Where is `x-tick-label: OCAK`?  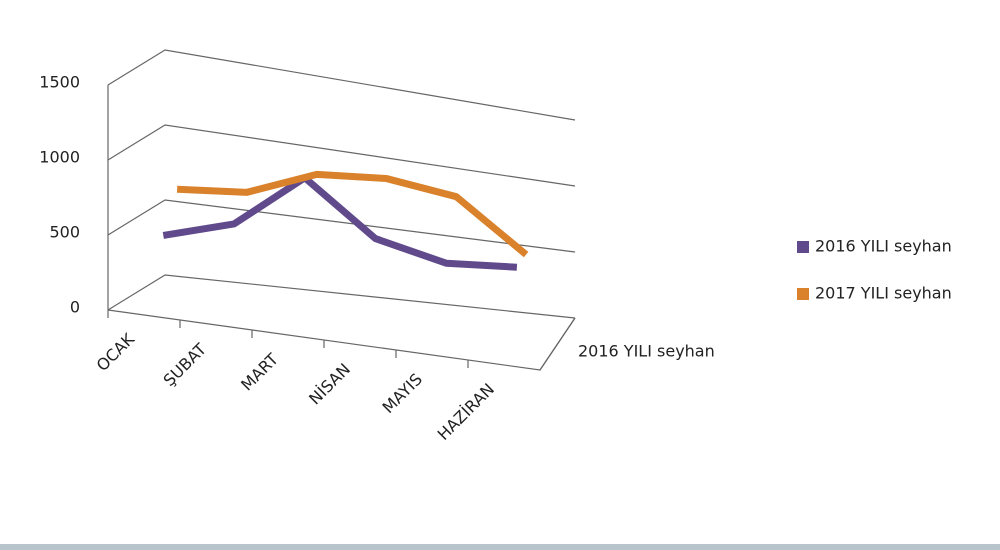 x-tick-label: OCAK is located at coordinates (116, 352).